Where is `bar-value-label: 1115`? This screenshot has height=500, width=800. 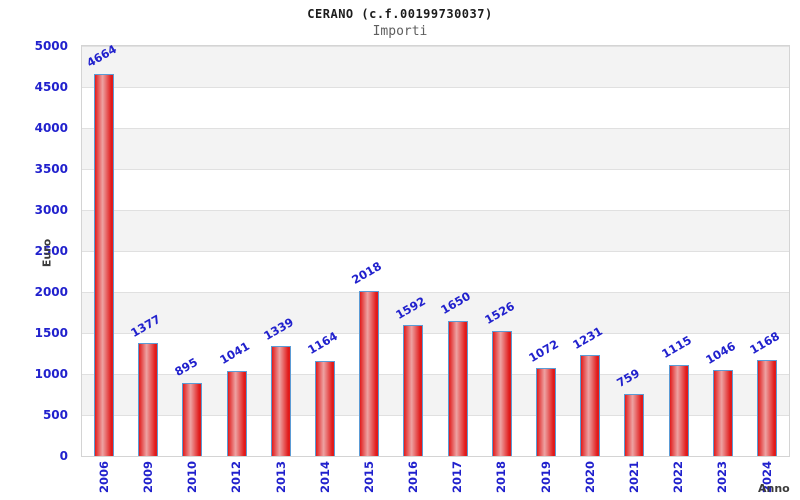 bar-value-label: 1115 is located at coordinates (676, 347).